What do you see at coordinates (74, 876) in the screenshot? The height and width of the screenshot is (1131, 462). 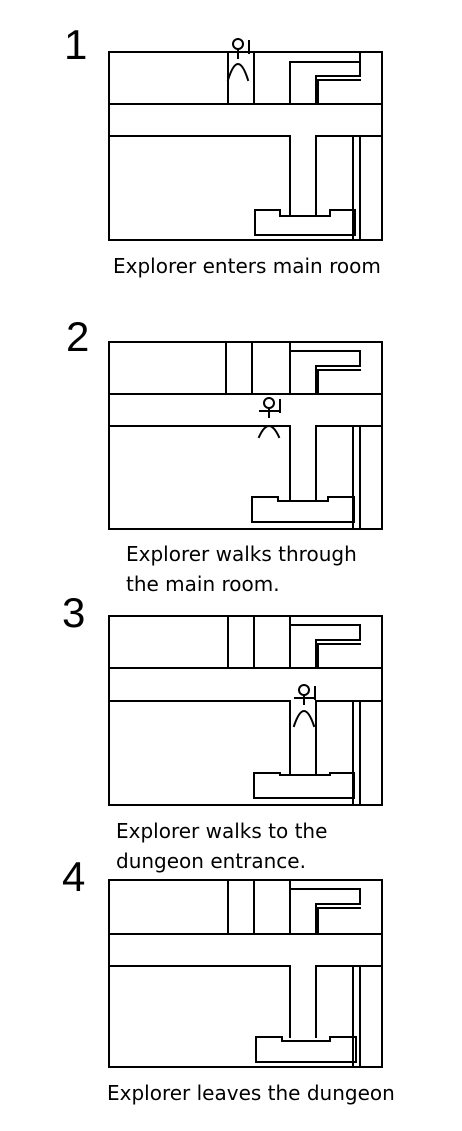 I see `panel-number: 4` at bounding box center [74, 876].